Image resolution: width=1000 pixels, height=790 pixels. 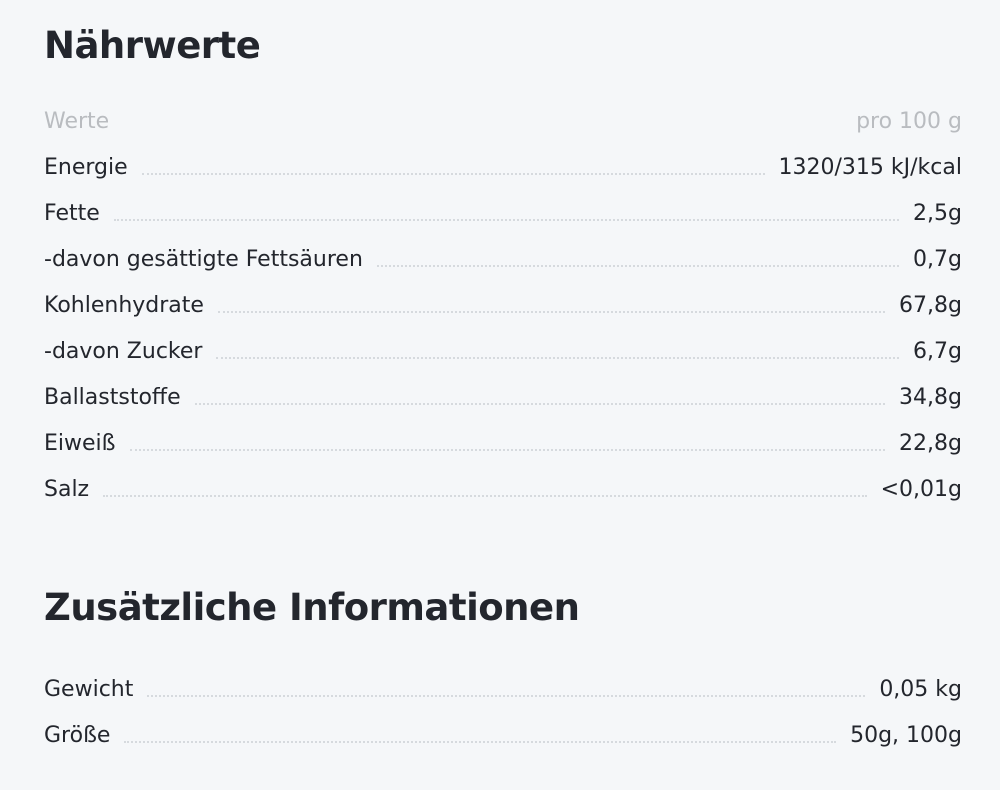 I want to click on row-label: -davon Zucker, so click(x=123, y=351).